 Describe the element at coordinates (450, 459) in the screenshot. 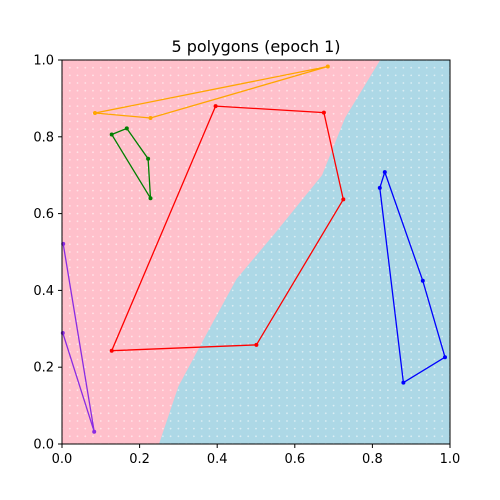

I see `x-tick-label: 1.0` at that location.